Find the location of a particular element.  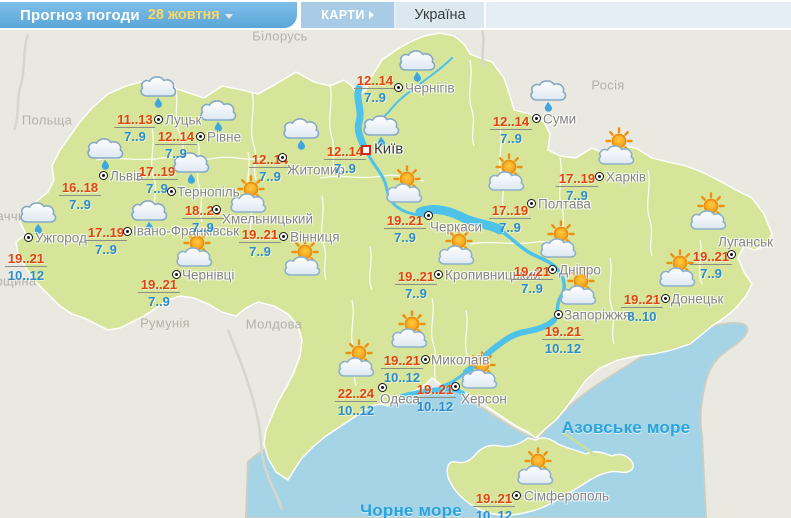

city-label: Полтава is located at coordinates (564, 204).